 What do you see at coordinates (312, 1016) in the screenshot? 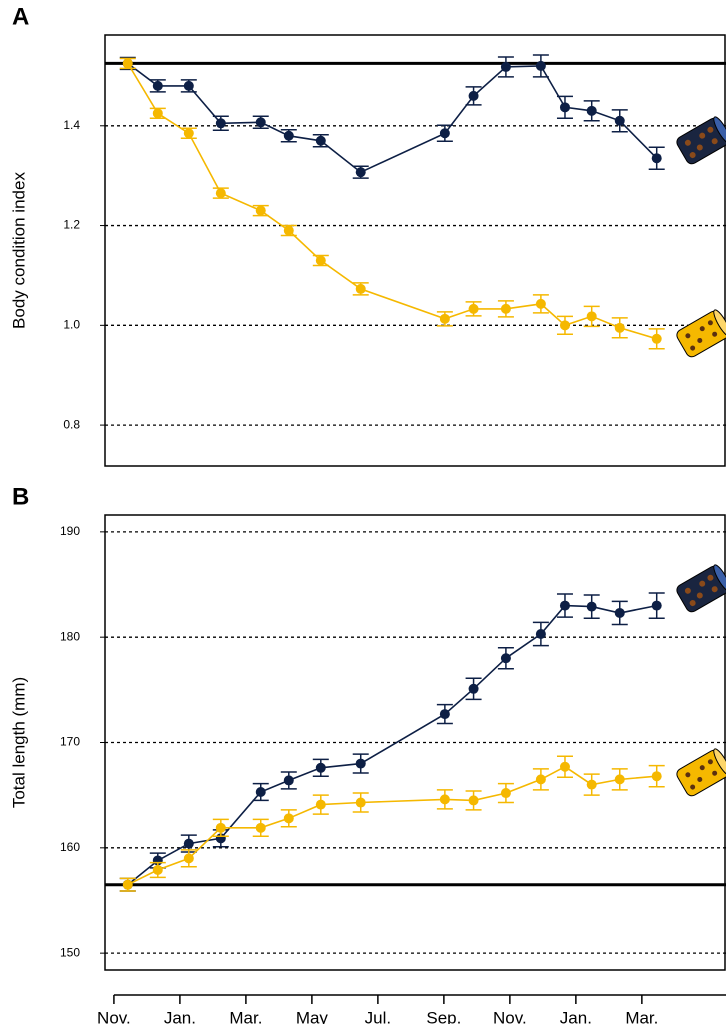
I see `x-tick-label: May` at bounding box center [312, 1016].